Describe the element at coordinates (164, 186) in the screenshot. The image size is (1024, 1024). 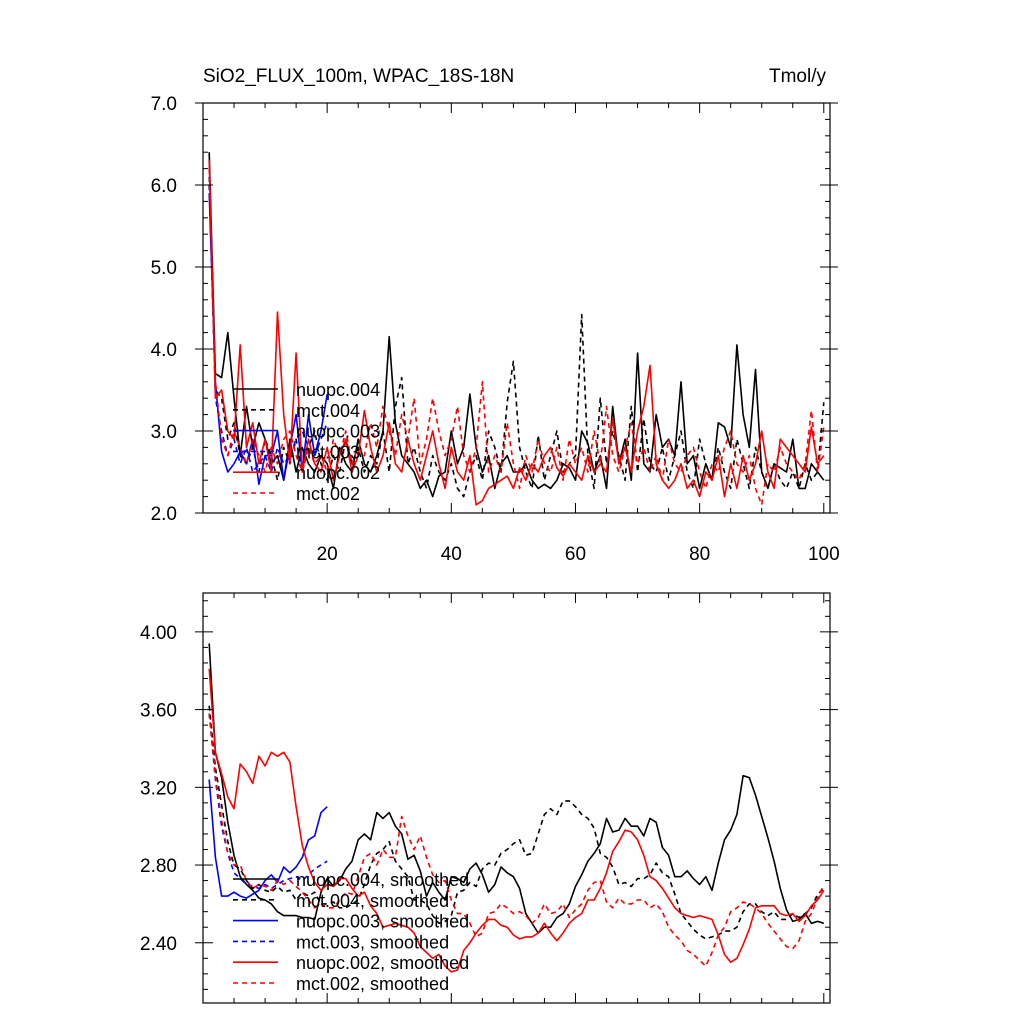
I see `y-tick-label: 6.0` at that location.